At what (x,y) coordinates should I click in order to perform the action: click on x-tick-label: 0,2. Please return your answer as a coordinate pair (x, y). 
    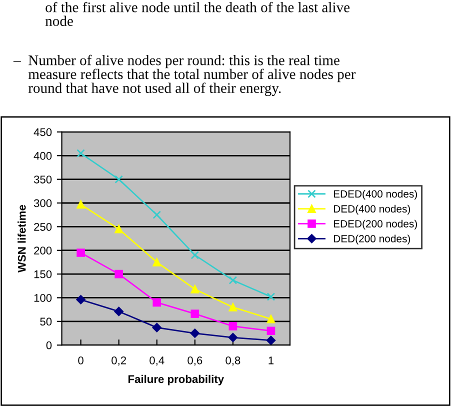
    Looking at the image, I should click on (119, 361).